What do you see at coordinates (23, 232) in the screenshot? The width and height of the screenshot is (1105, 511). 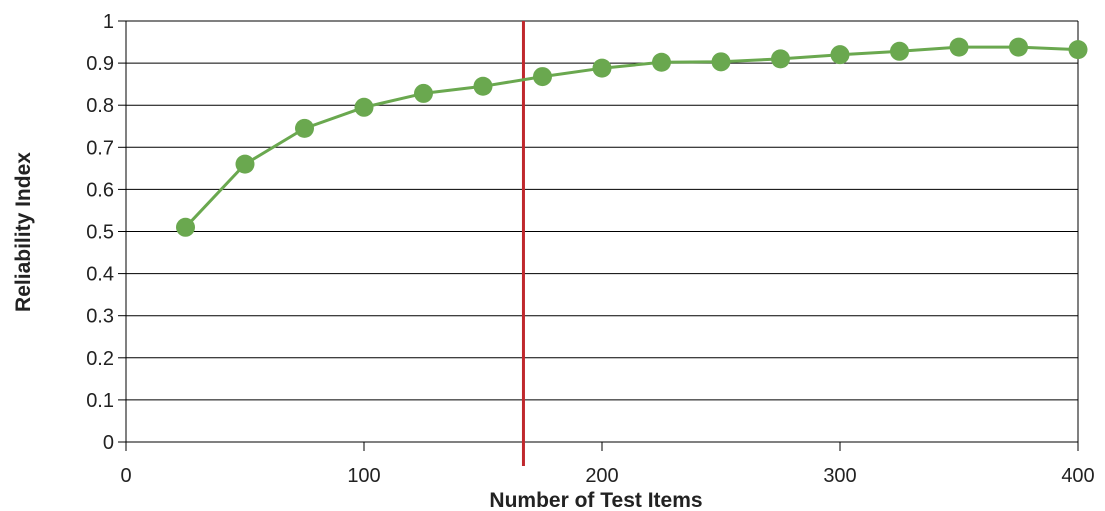 I see `y-axis-title: Reliability Index` at bounding box center [23, 232].